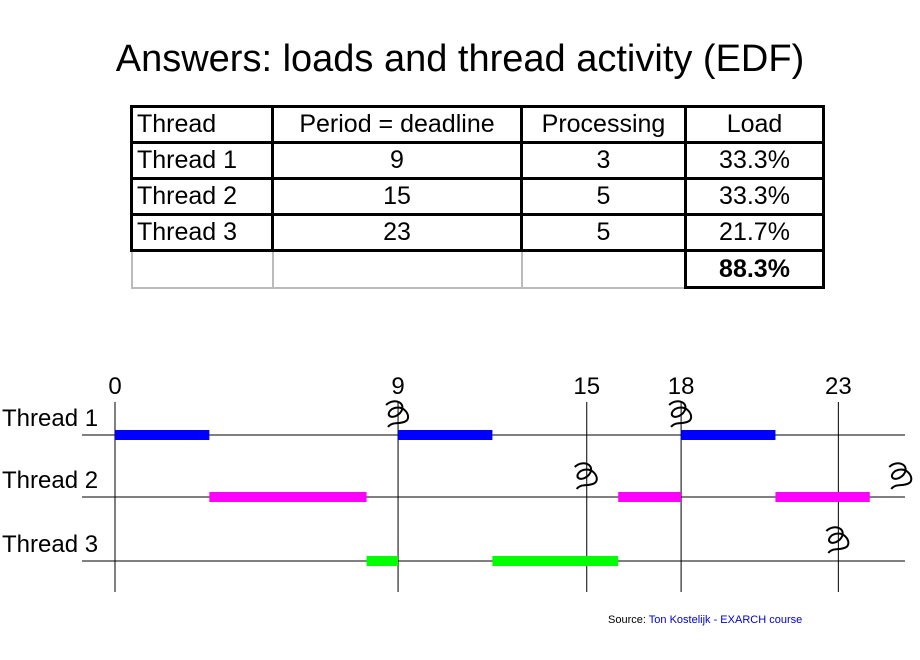 Image resolution: width=920 pixels, height=660 pixels. I want to click on source-label: Source:, so click(627, 620).